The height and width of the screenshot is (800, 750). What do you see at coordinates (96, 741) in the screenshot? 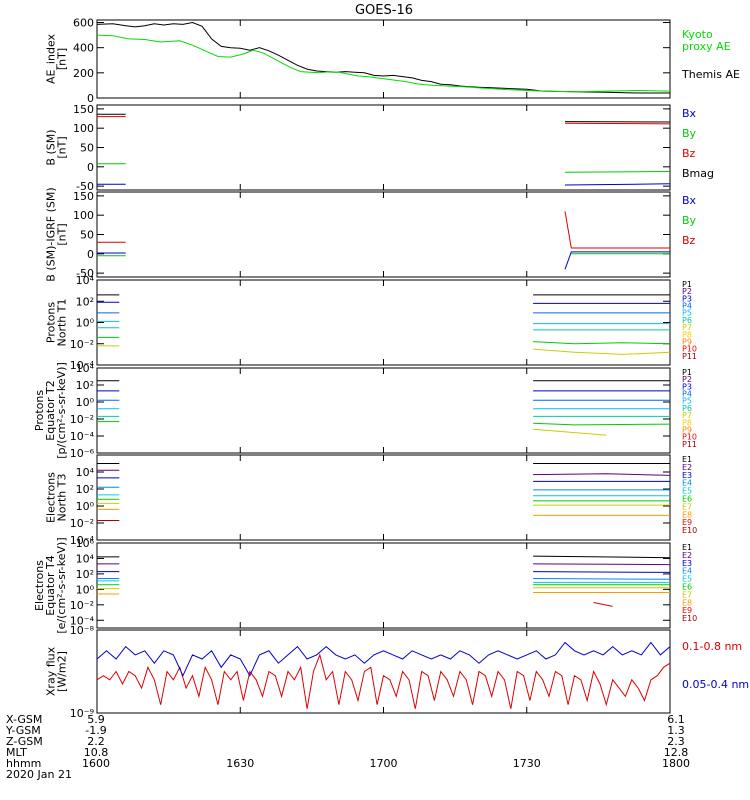
I see `orbit-row-start: 2.2` at bounding box center [96, 741].